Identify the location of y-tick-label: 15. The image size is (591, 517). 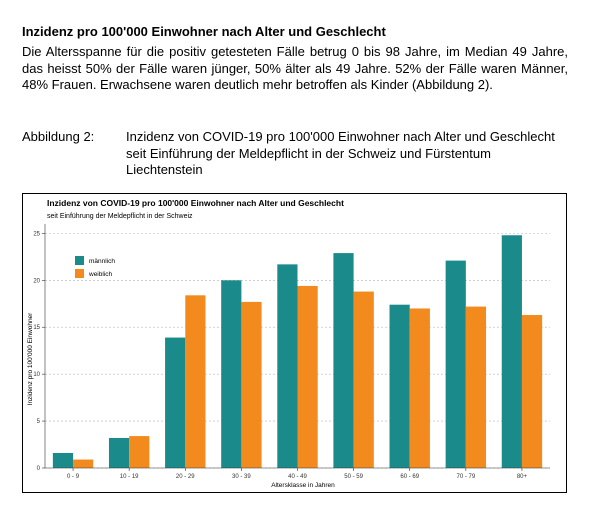
(36, 328).